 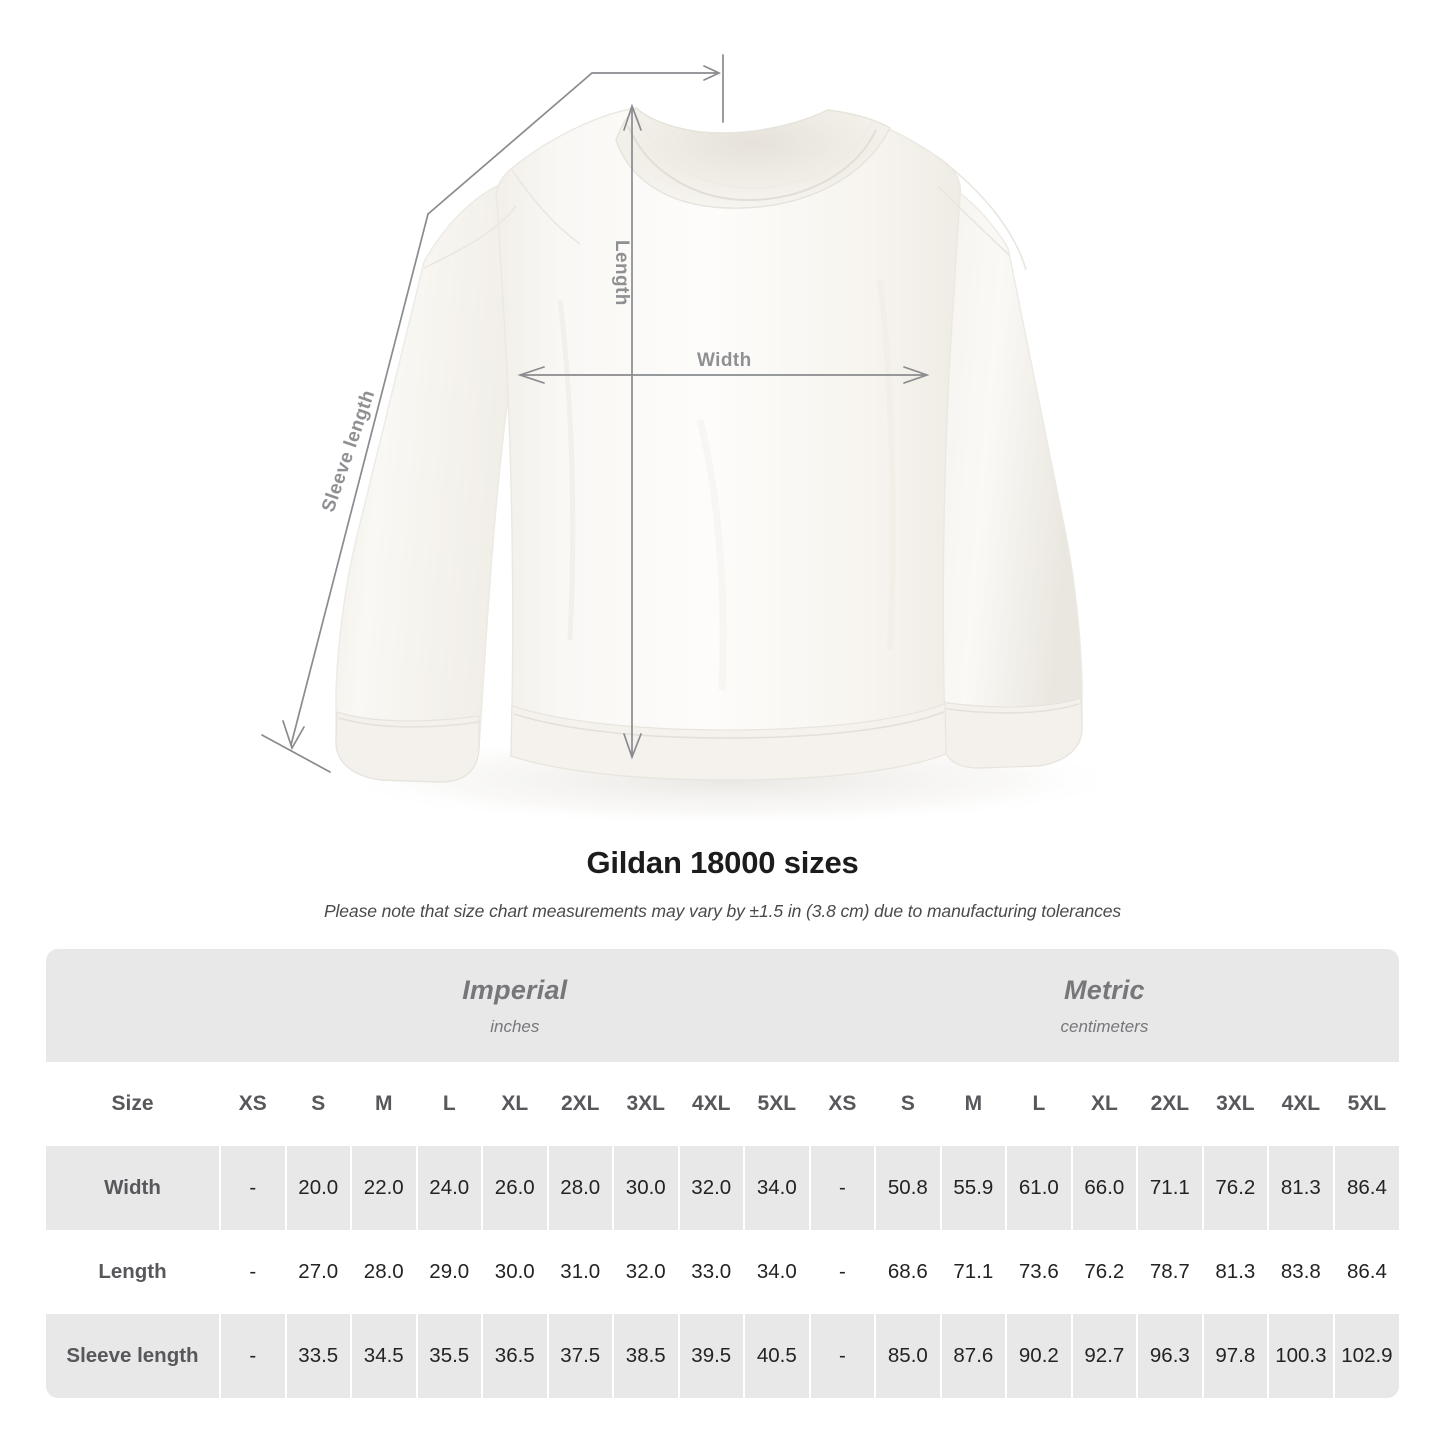 I want to click on sleeve-leader-top, so click(x=510, y=143).